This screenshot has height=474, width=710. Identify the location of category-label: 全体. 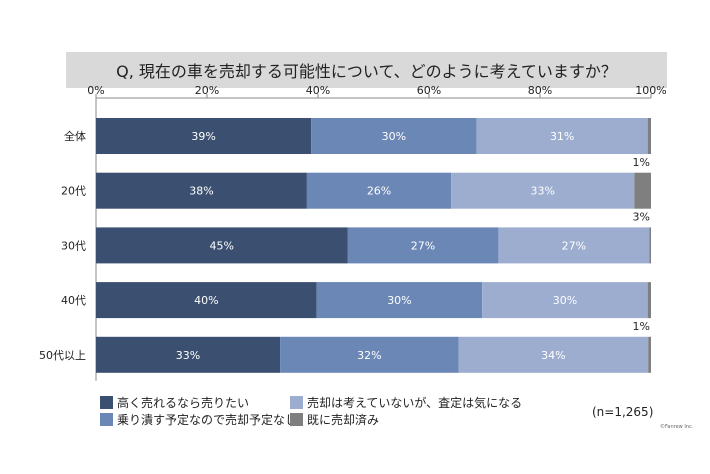
(75, 136).